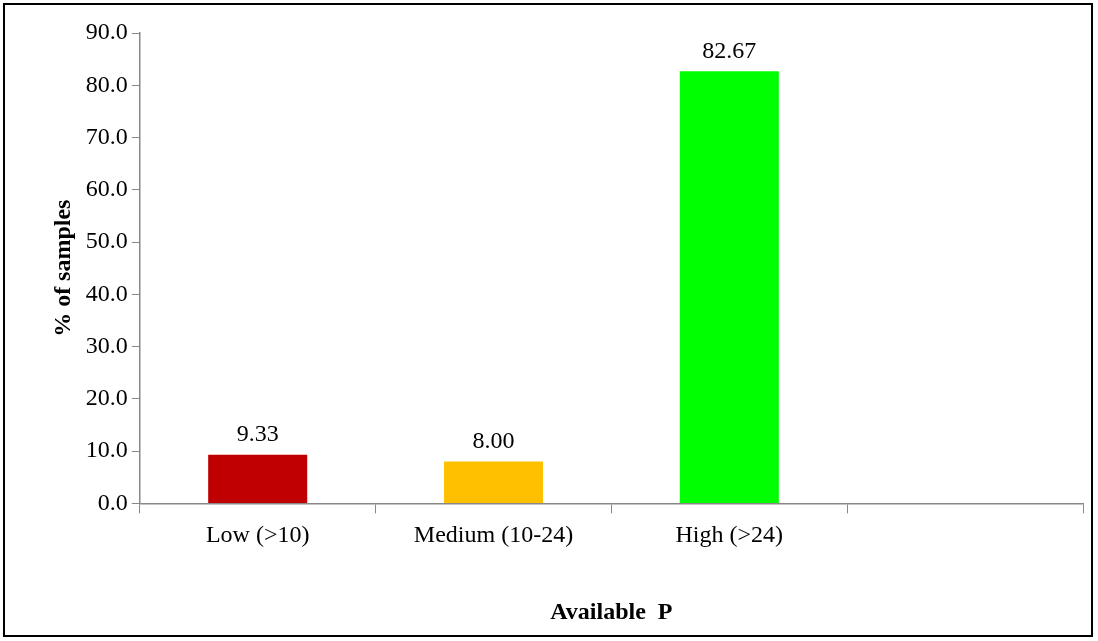  What do you see at coordinates (106, 240) in the screenshot?
I see `y-tick-label: 50.0` at bounding box center [106, 240].